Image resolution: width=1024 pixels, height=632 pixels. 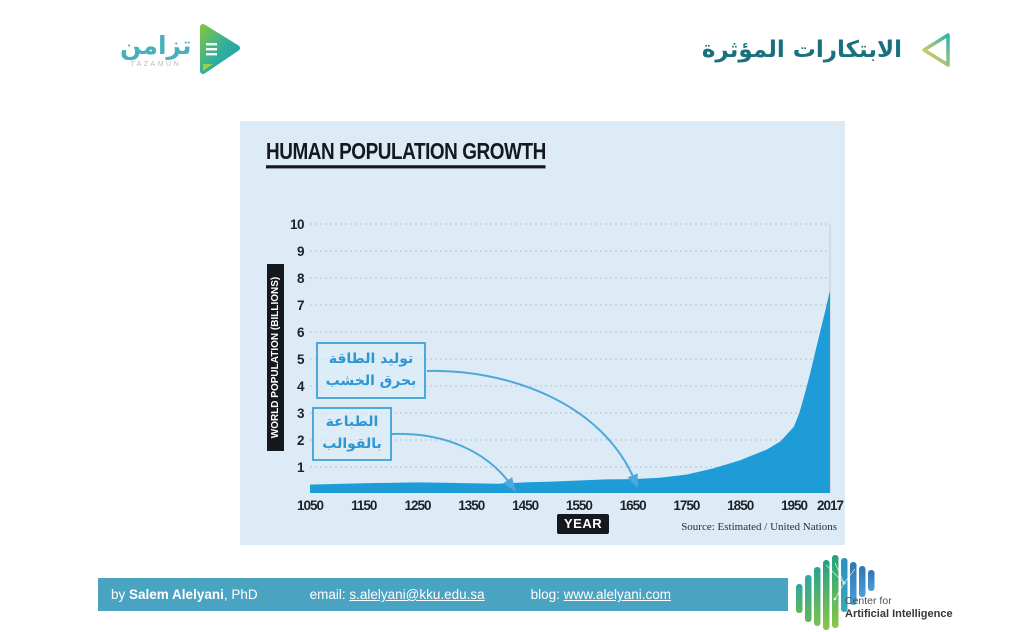 I want to click on email-link: s.alelyani@kku.edu.sa, so click(x=417, y=594).